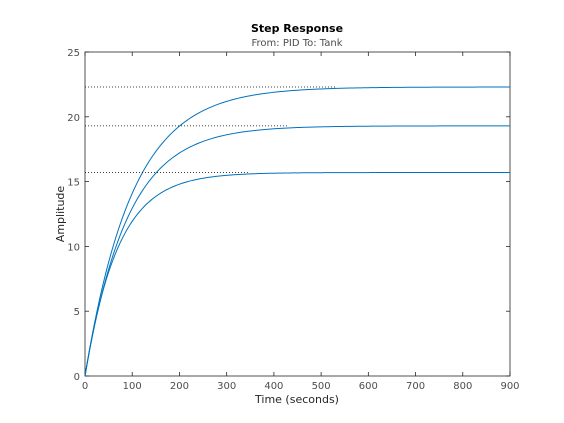  What do you see at coordinates (226, 386) in the screenshot?
I see `x-tick-label: 300` at bounding box center [226, 386].